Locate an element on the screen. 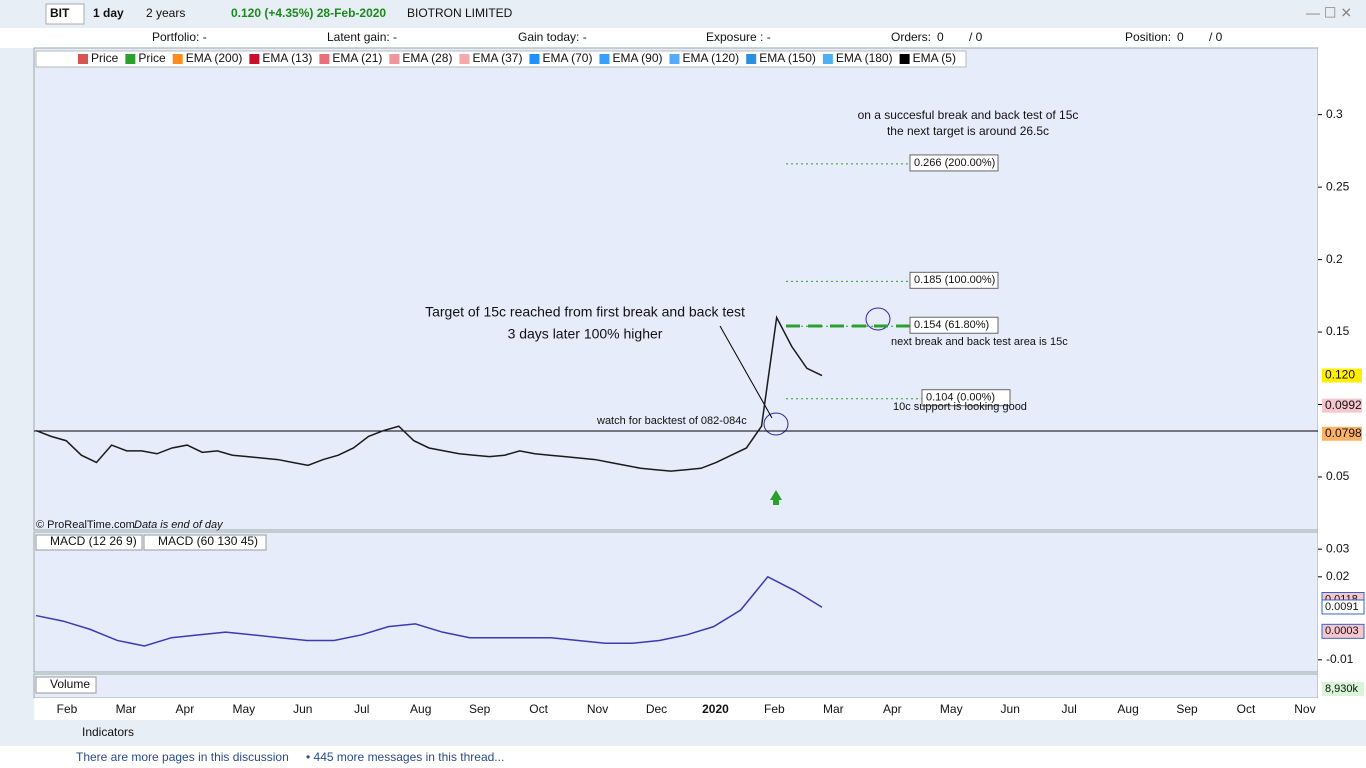  annotation: watch for backtest of 082-084c is located at coordinates (671, 421).